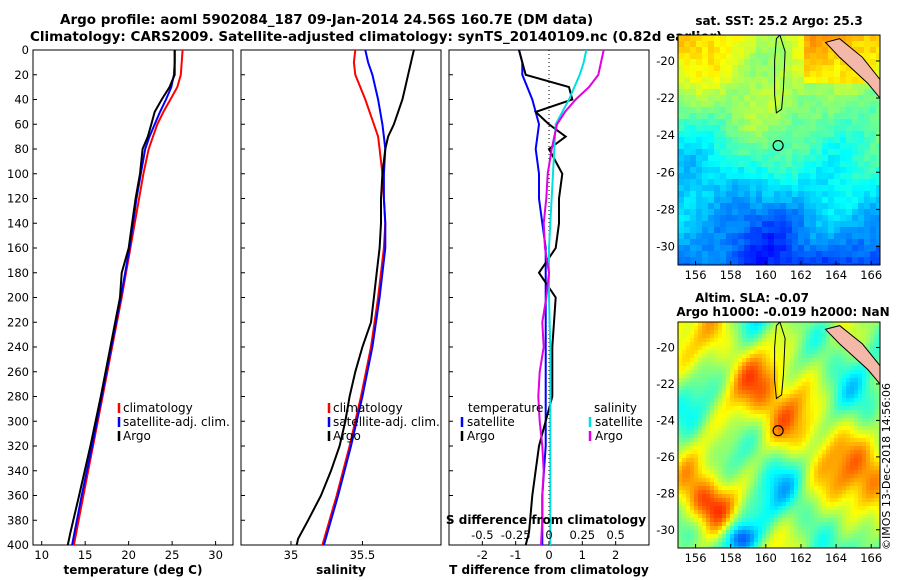  Describe the element at coordinates (779, 435) in the screenshot. I see `map-cells` at that location.